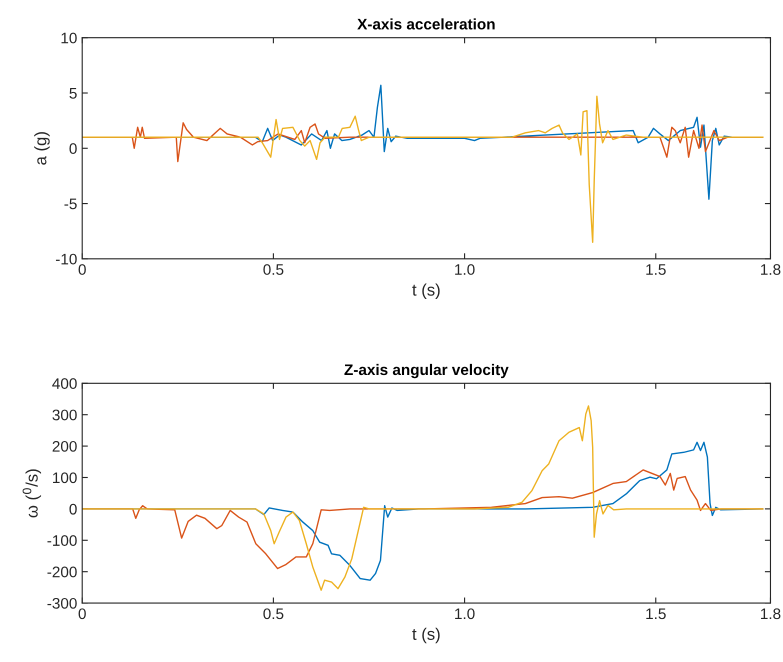 The height and width of the screenshot is (662, 783). I want to click on chart-title: Z-axis angular velocity, so click(426, 371).